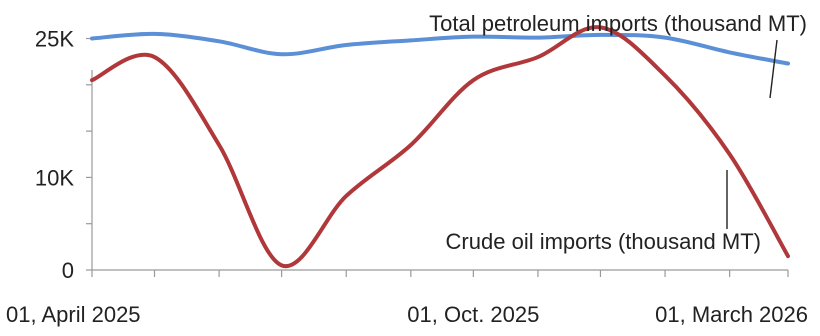 This screenshot has height=336, width=820. I want to click on y-tick-label: 25K, so click(54, 39).